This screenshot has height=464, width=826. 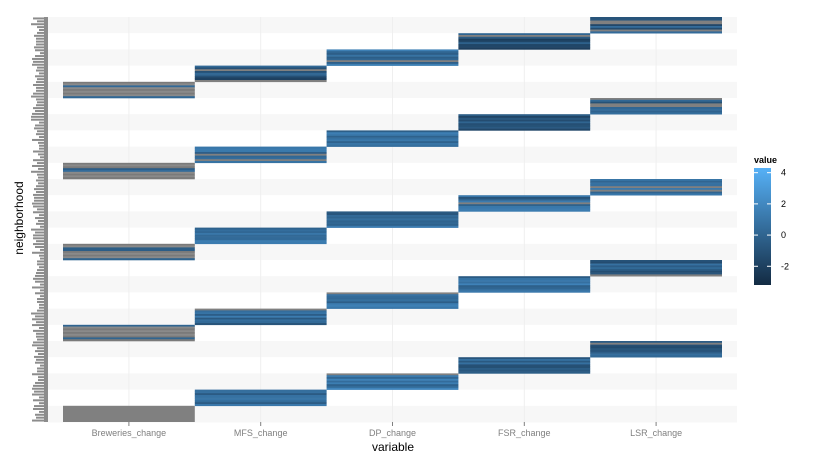 I want to click on x-tick-label: MFS_change, so click(x=261, y=433).